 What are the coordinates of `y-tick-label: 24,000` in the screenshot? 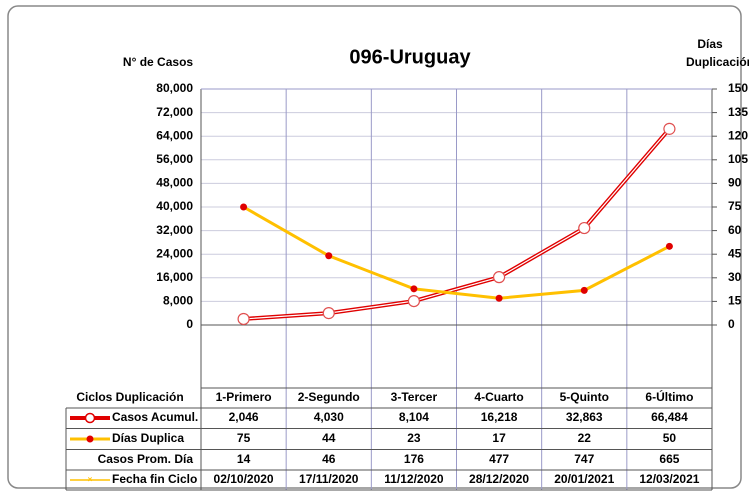 It's located at (174, 253).